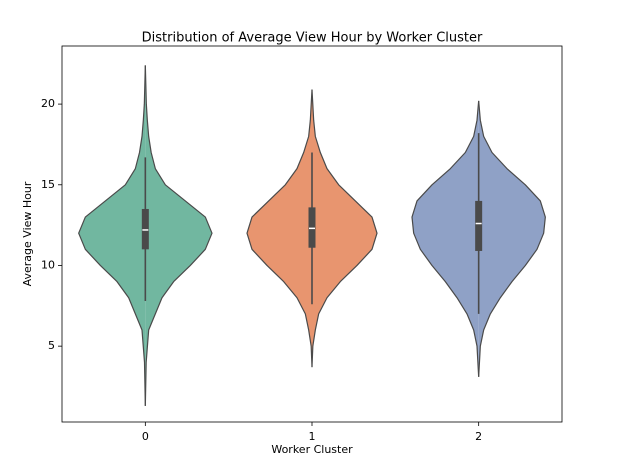  What do you see at coordinates (312, 449) in the screenshot?
I see `x-axis-label: Worker Cluster` at bounding box center [312, 449].